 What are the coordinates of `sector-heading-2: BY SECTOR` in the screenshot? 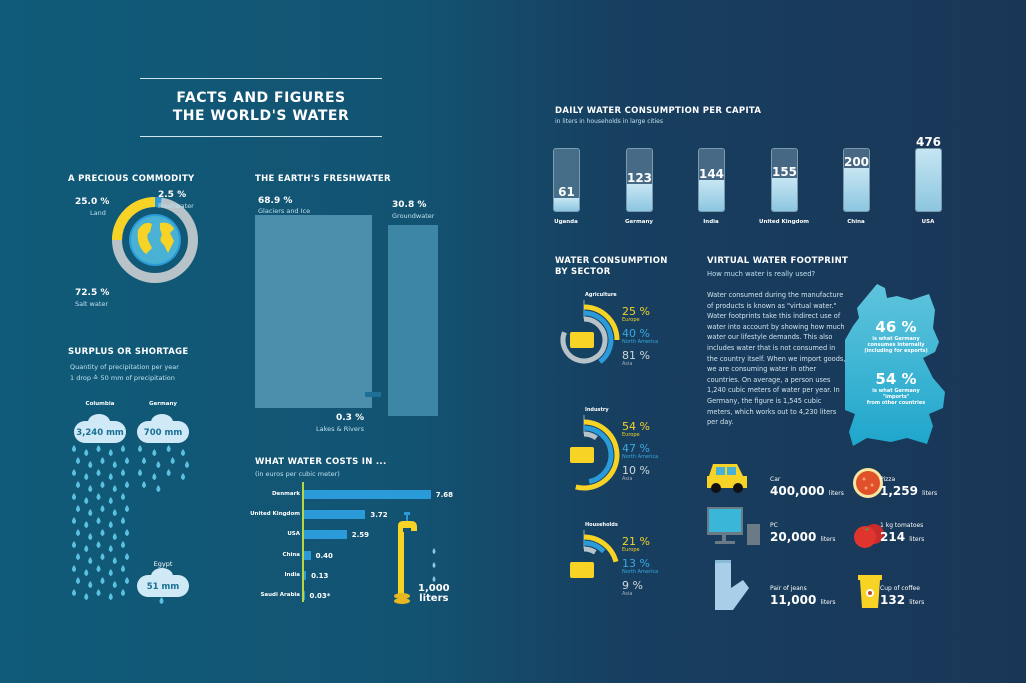 It's located at (583, 272).